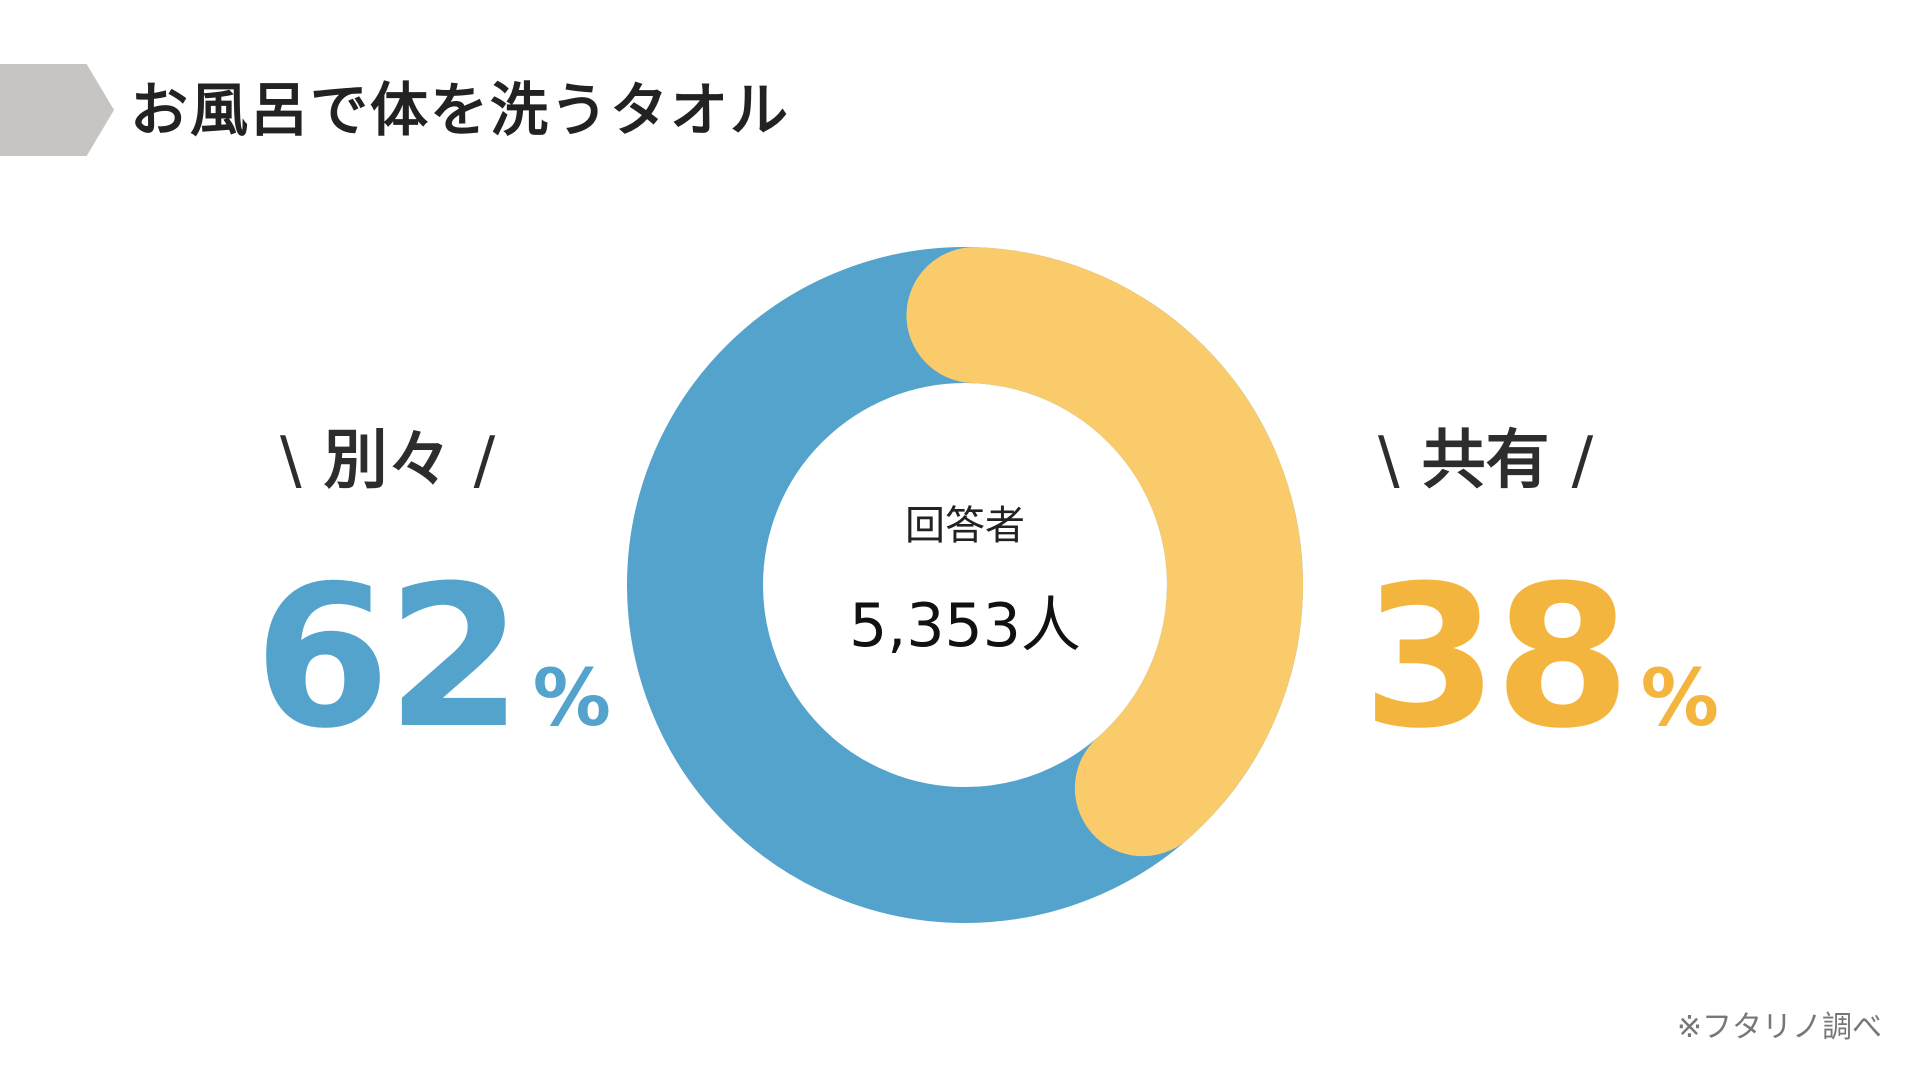  Describe the element at coordinates (1496, 658) in the screenshot. I see `percentage-number: 38` at that location.